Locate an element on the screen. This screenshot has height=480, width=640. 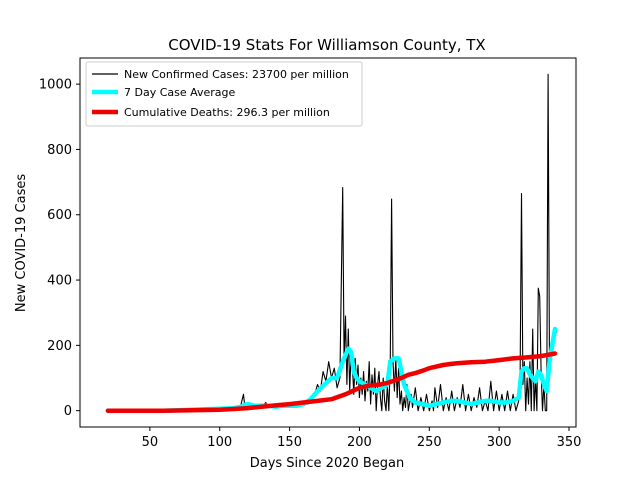
y-tick-label: 200 is located at coordinates (59, 346).